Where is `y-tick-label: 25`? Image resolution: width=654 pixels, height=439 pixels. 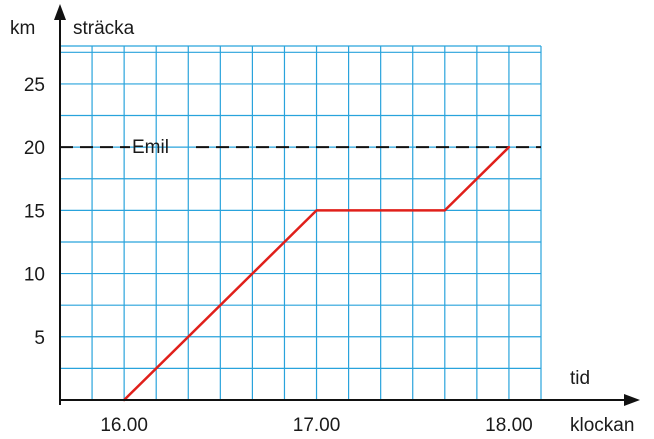 y-tick-label: 25 is located at coordinates (34, 85).